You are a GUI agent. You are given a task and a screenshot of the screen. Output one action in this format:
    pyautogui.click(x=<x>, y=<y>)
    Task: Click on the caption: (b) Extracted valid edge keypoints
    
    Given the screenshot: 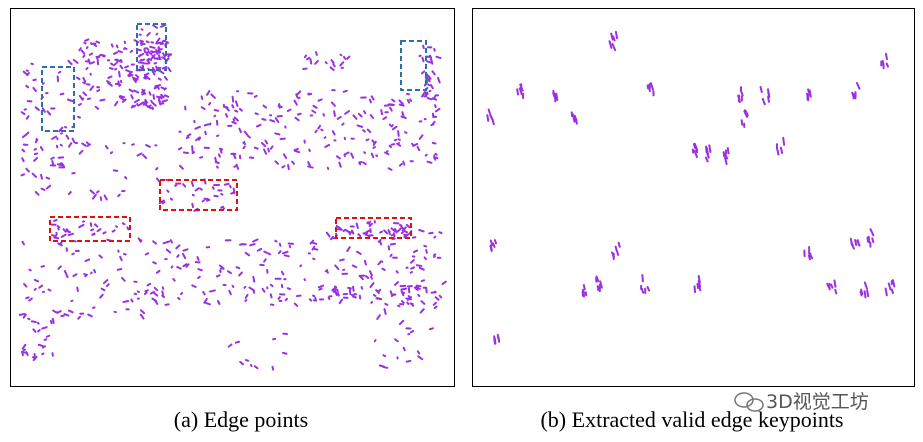 What is the action you would take?
    pyautogui.click(x=691, y=419)
    